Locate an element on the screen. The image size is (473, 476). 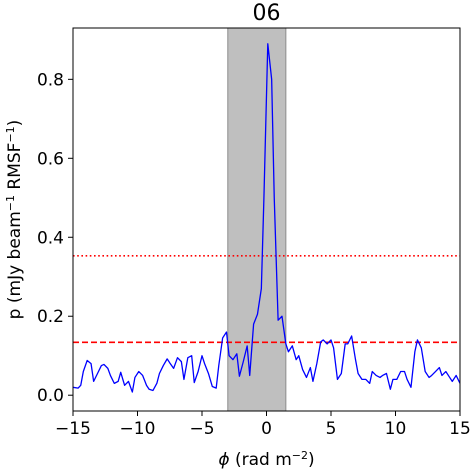
x-tick-label: 5 is located at coordinates (331, 429).